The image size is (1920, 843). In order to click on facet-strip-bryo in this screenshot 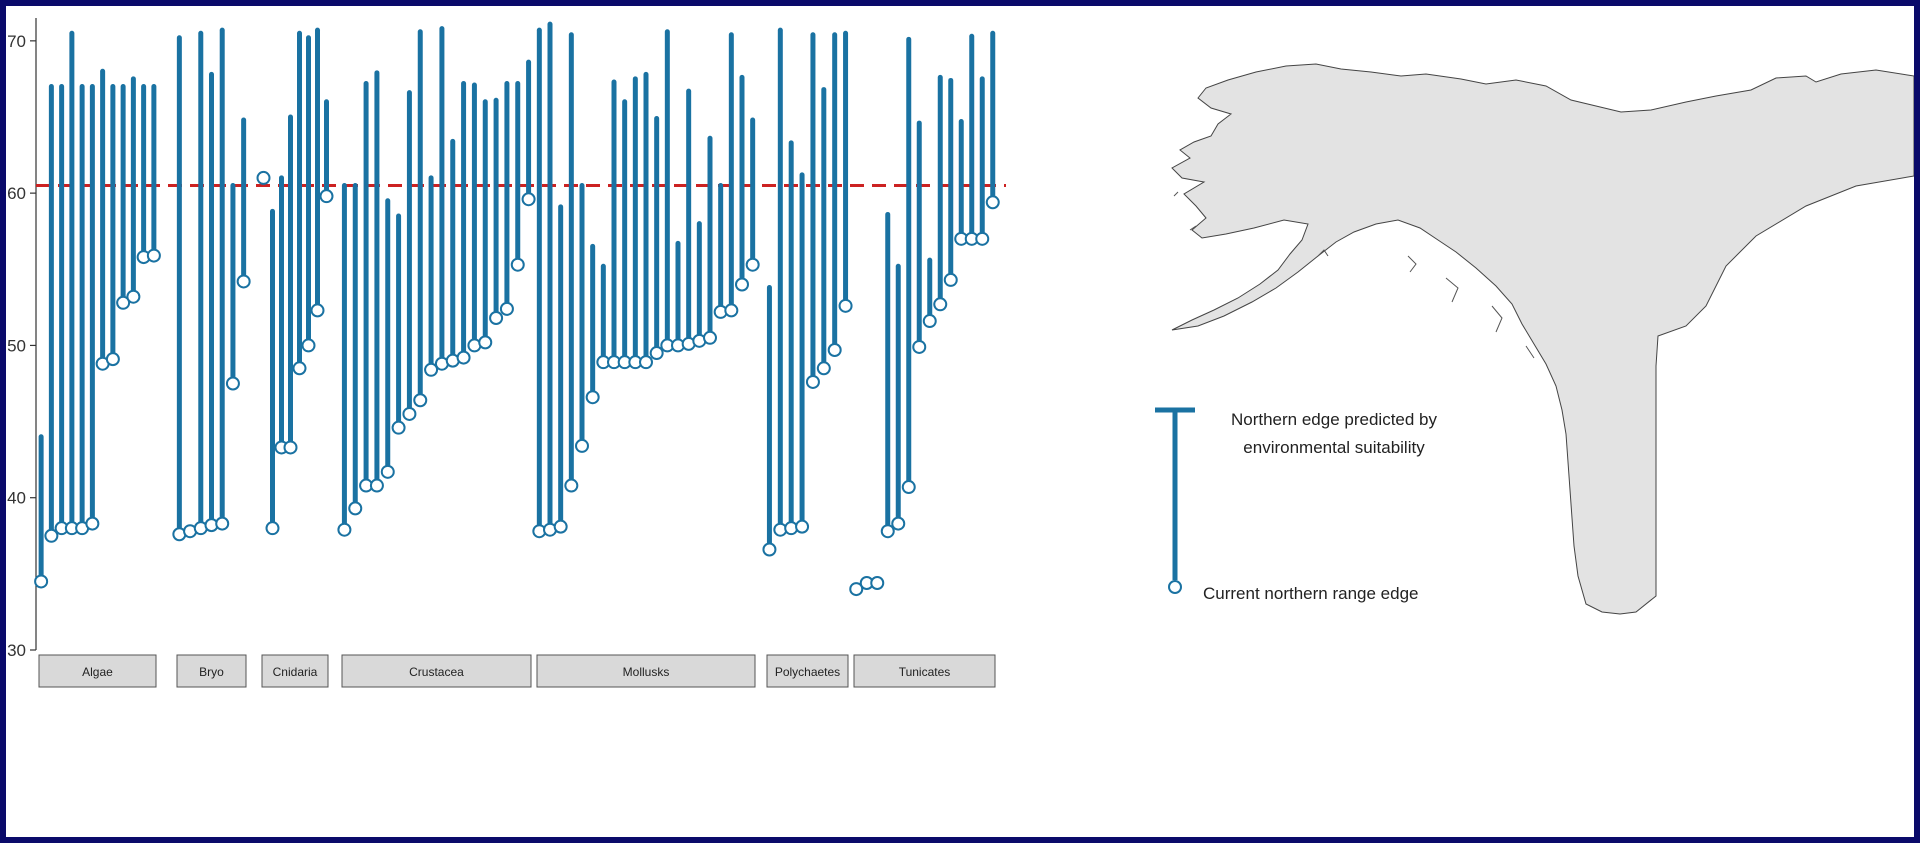, I will do `click(211, 671)`.